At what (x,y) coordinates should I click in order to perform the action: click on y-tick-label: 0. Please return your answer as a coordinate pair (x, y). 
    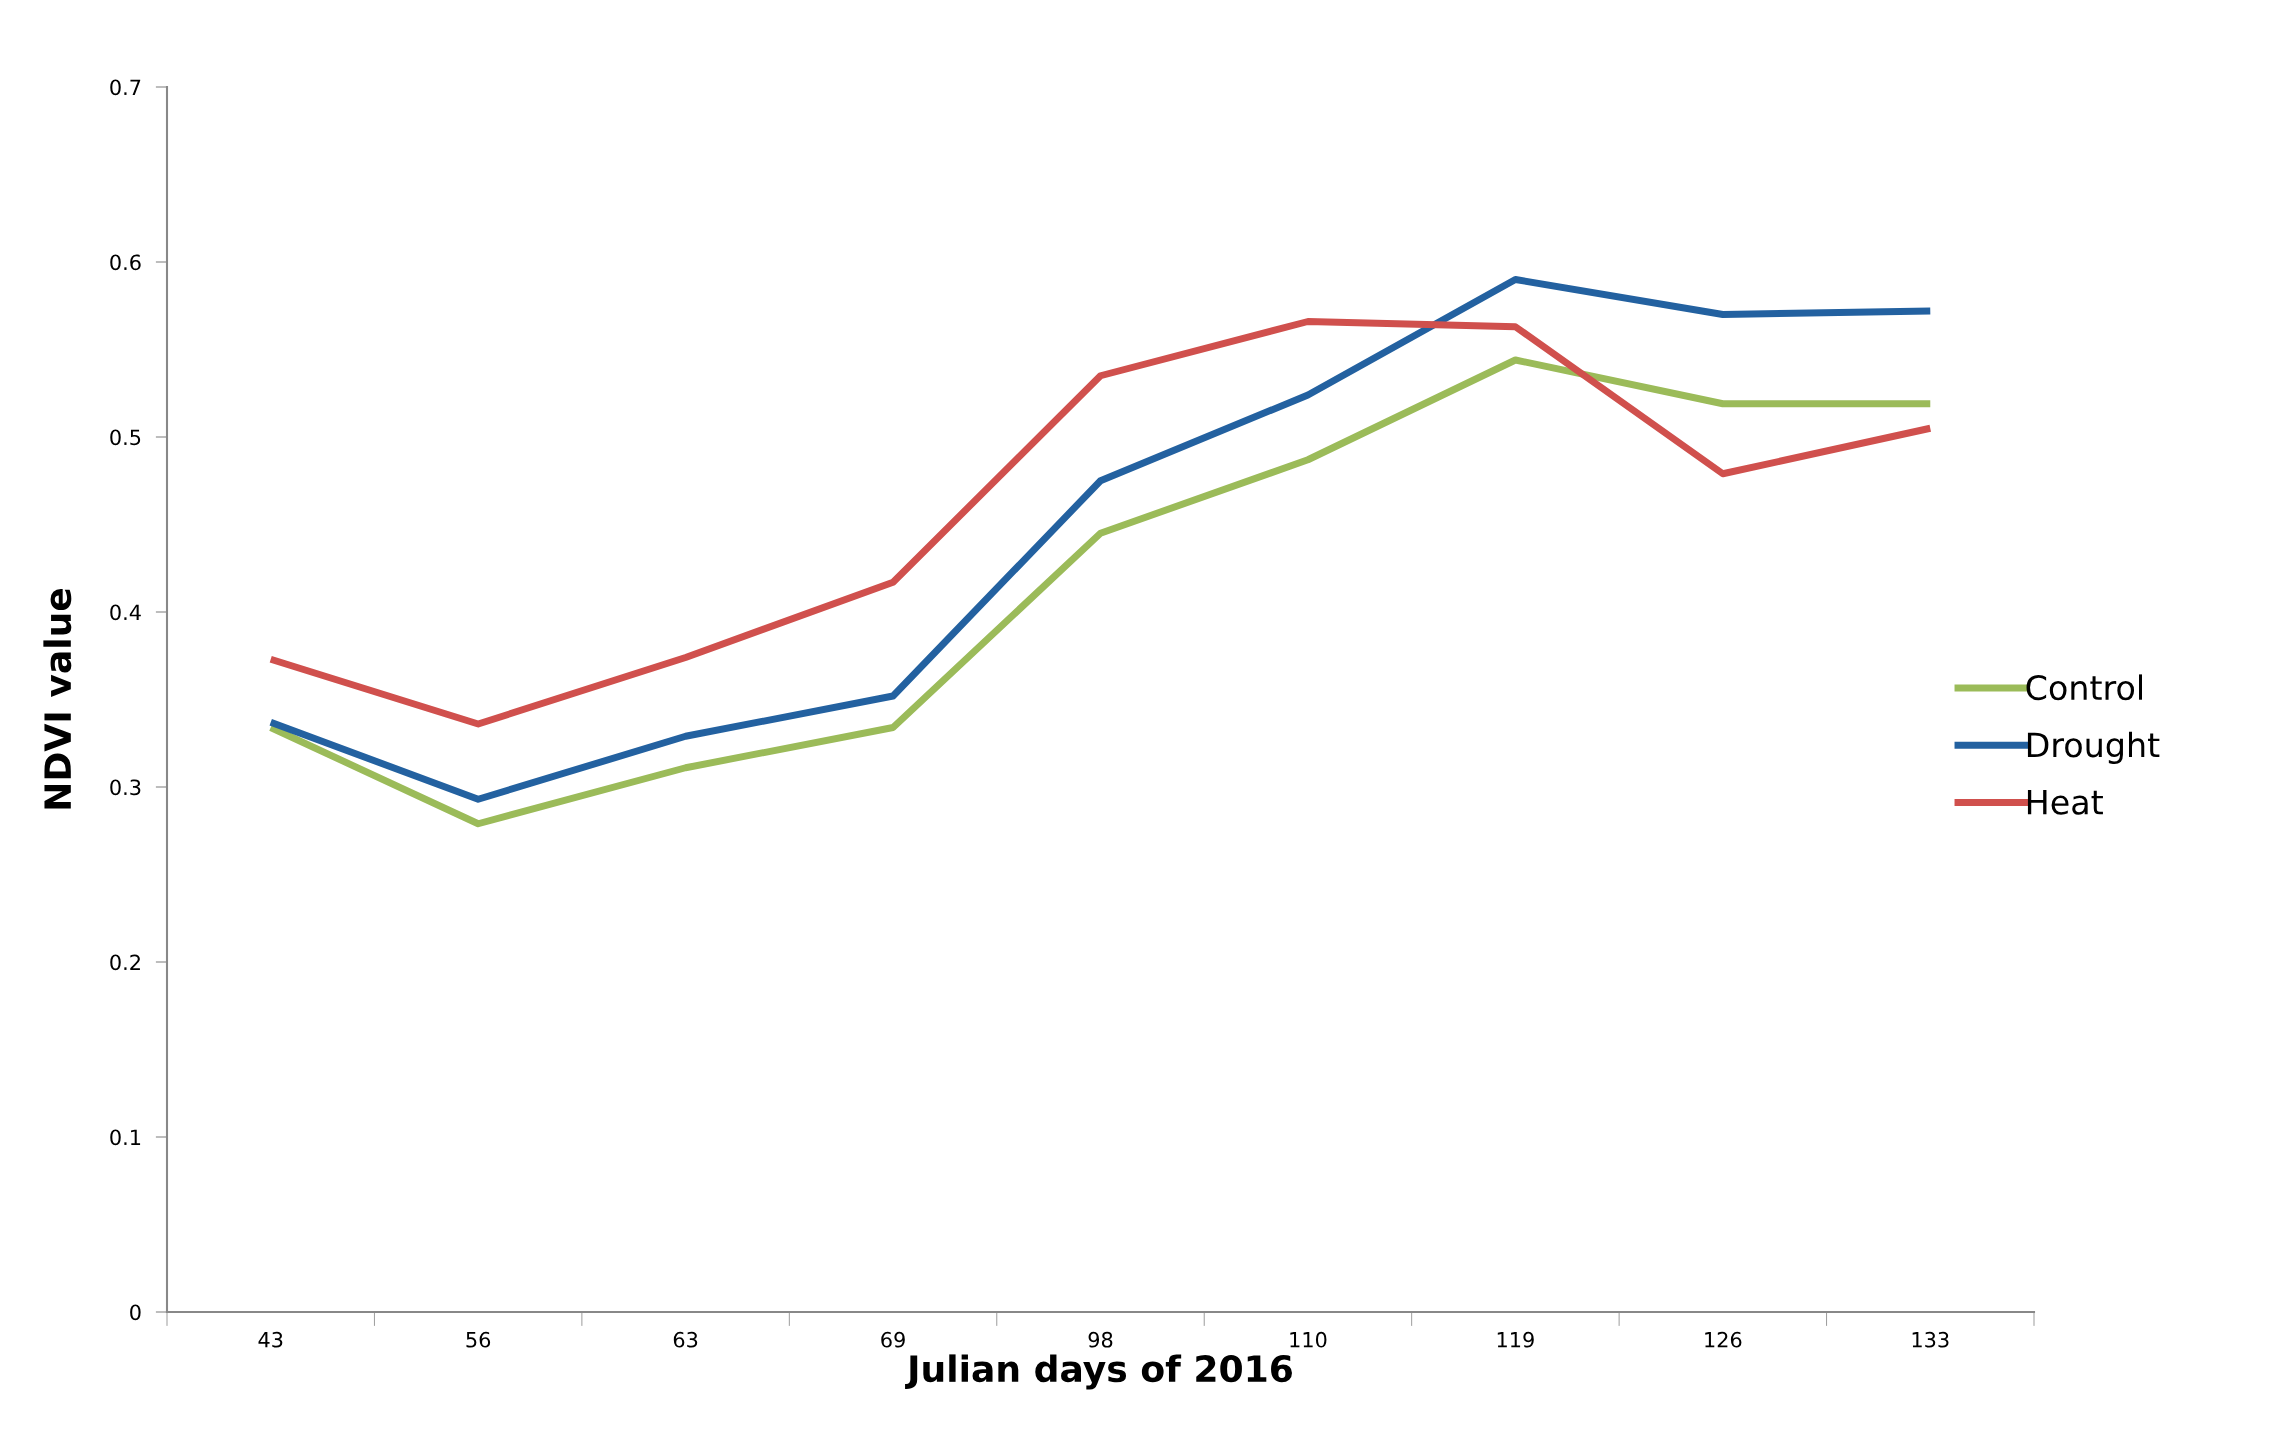
    Looking at the image, I should click on (135, 1312).